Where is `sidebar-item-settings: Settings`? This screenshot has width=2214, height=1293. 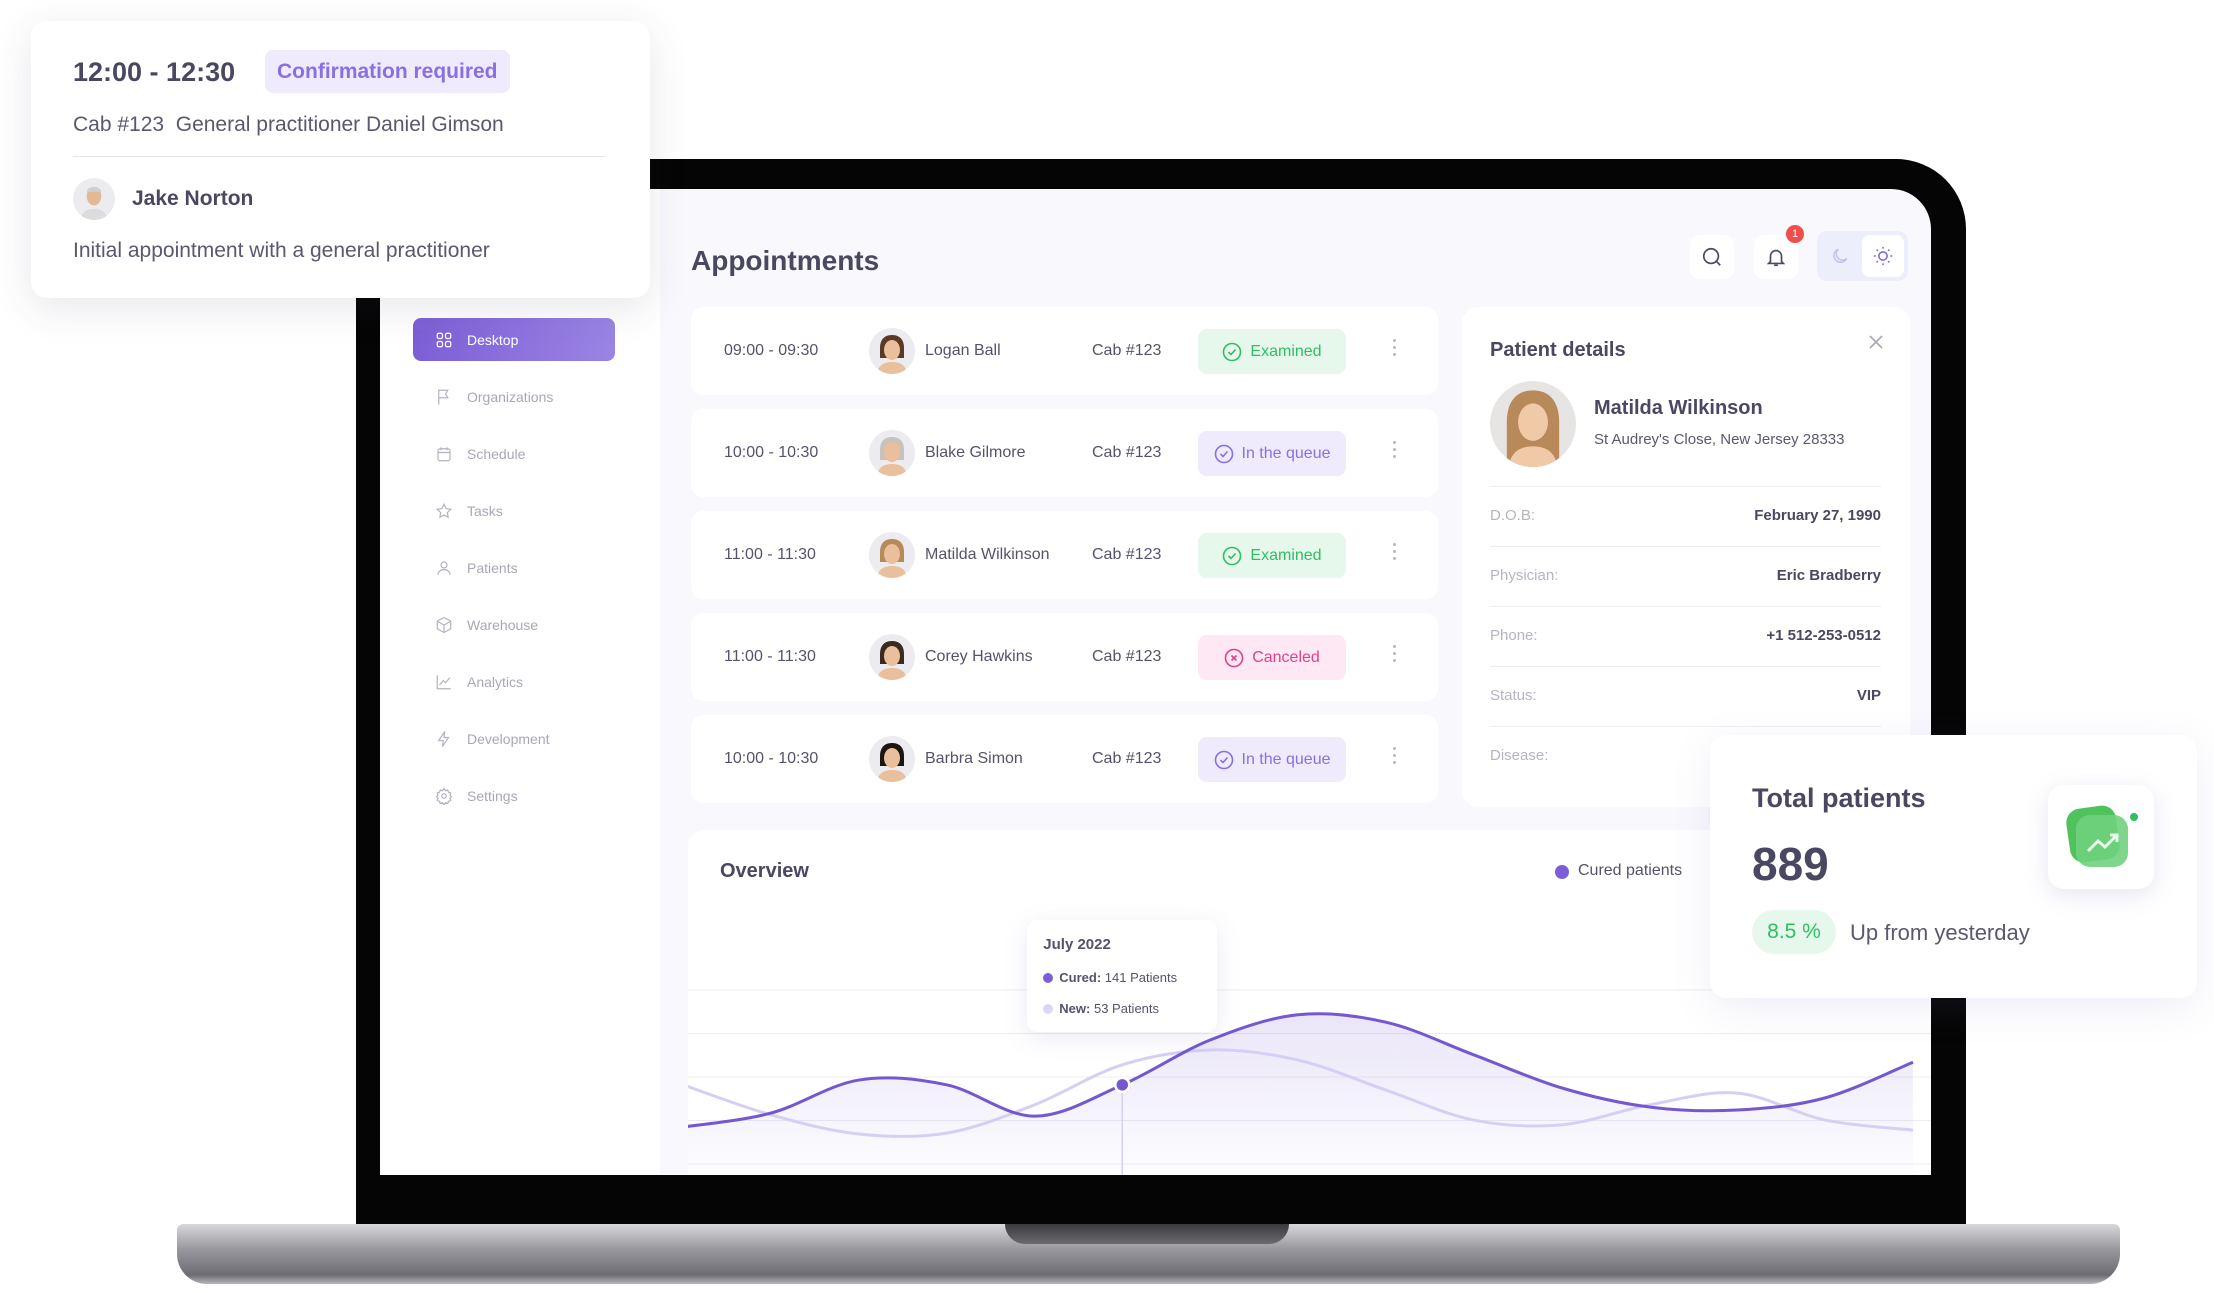
sidebar-item-settings: Settings is located at coordinates (514, 795).